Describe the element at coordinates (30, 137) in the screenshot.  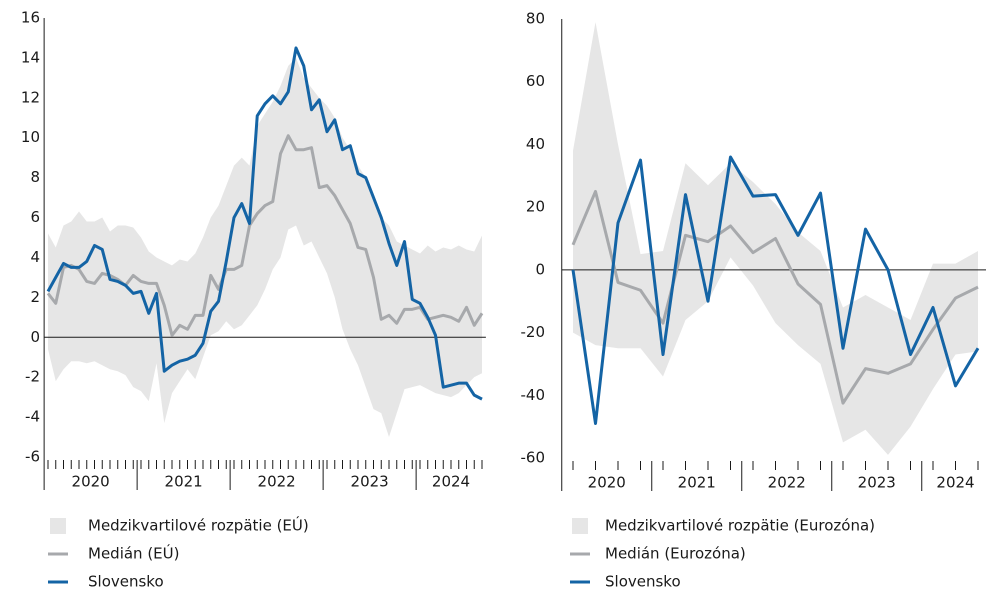
I see `y-tick-label: 10` at that location.